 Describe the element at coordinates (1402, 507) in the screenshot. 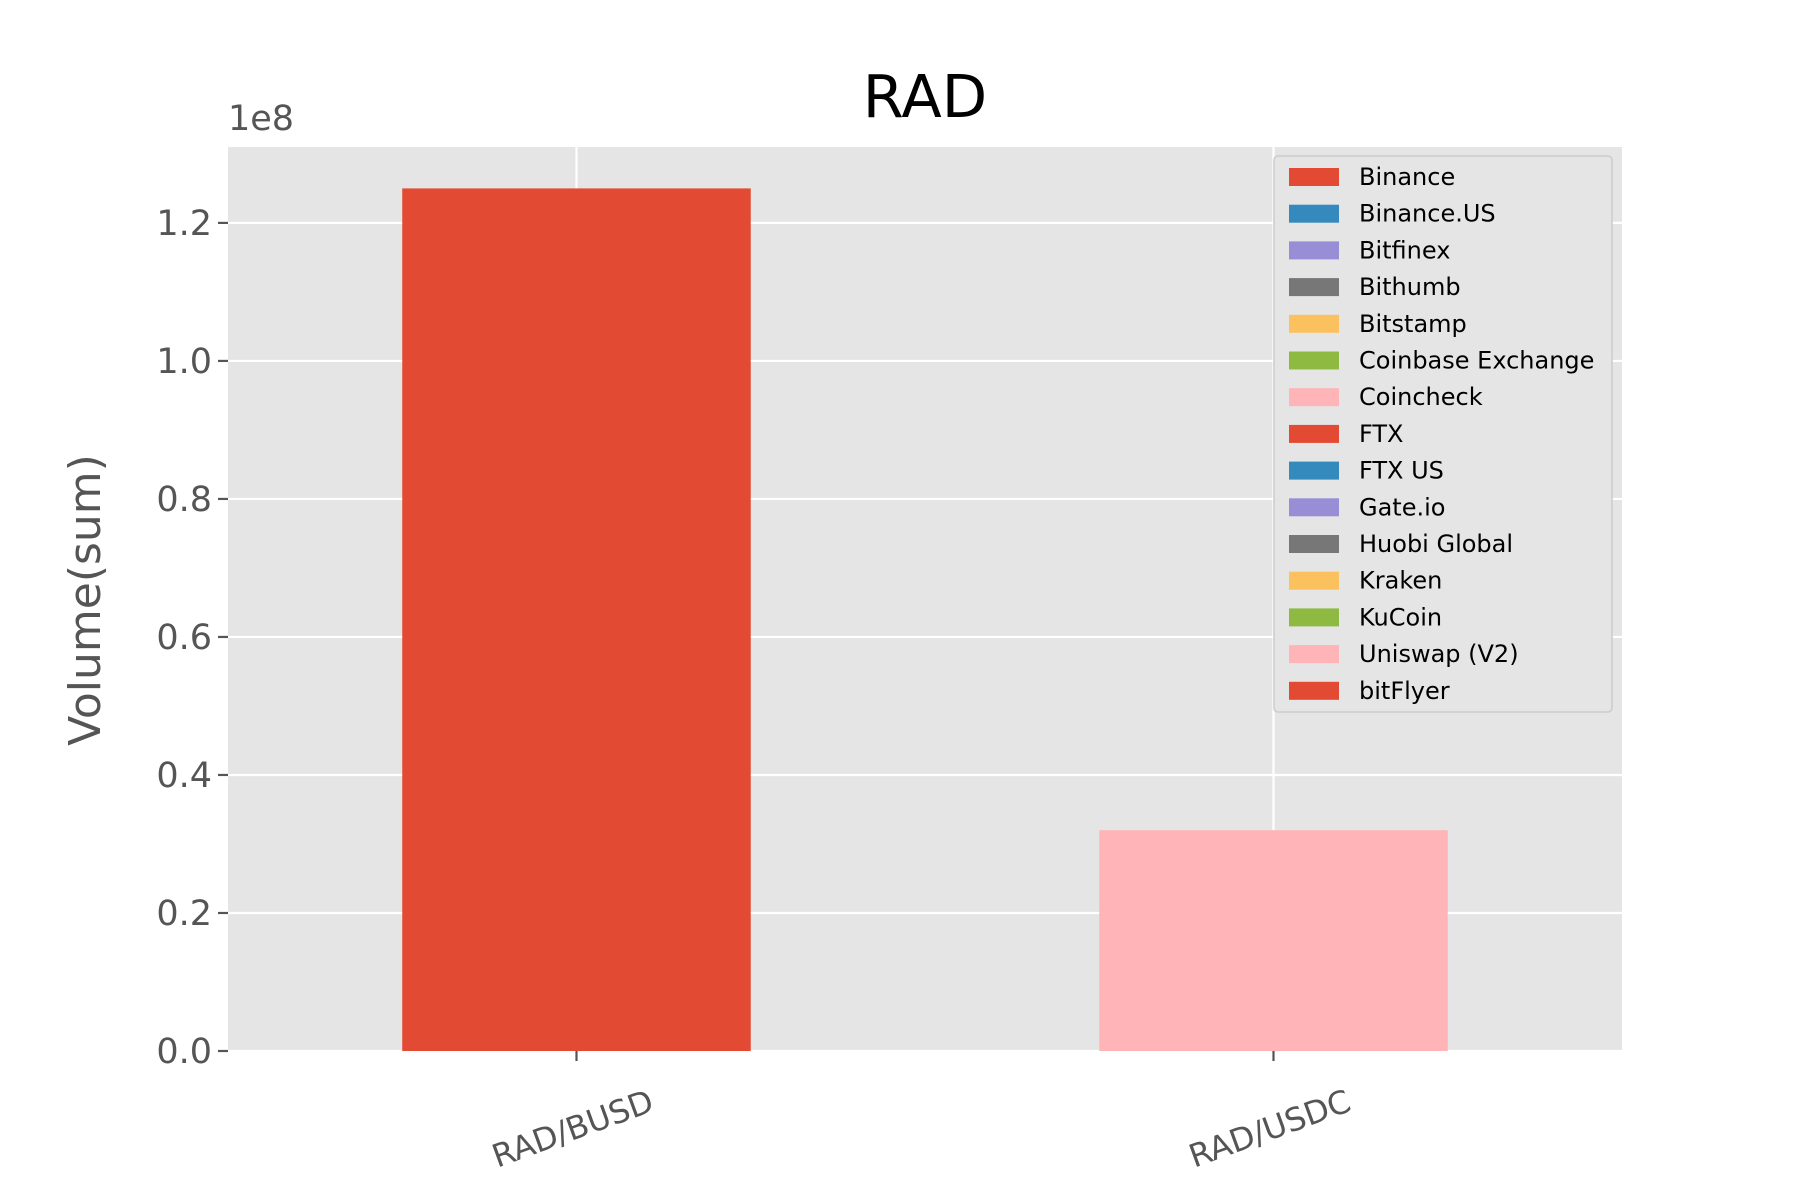

I see `legend-label: Gate.io` at that location.